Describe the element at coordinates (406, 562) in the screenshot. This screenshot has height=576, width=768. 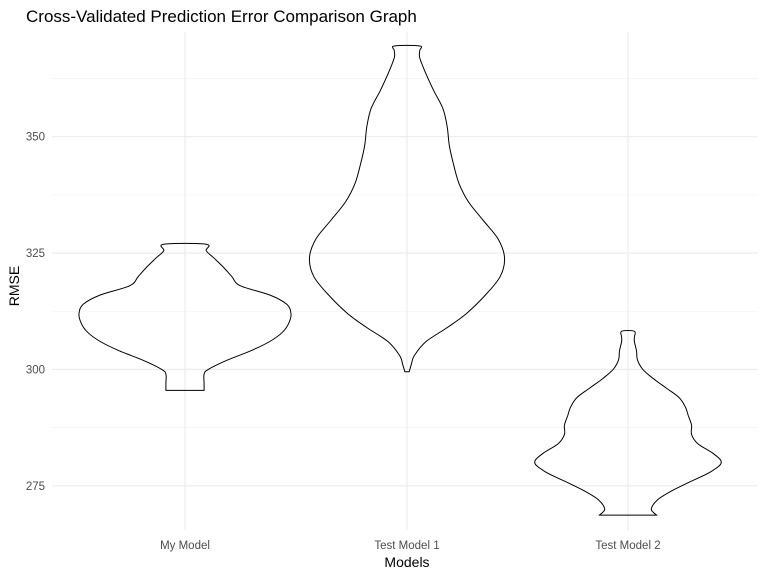
I see `x-axis-title: Models` at that location.